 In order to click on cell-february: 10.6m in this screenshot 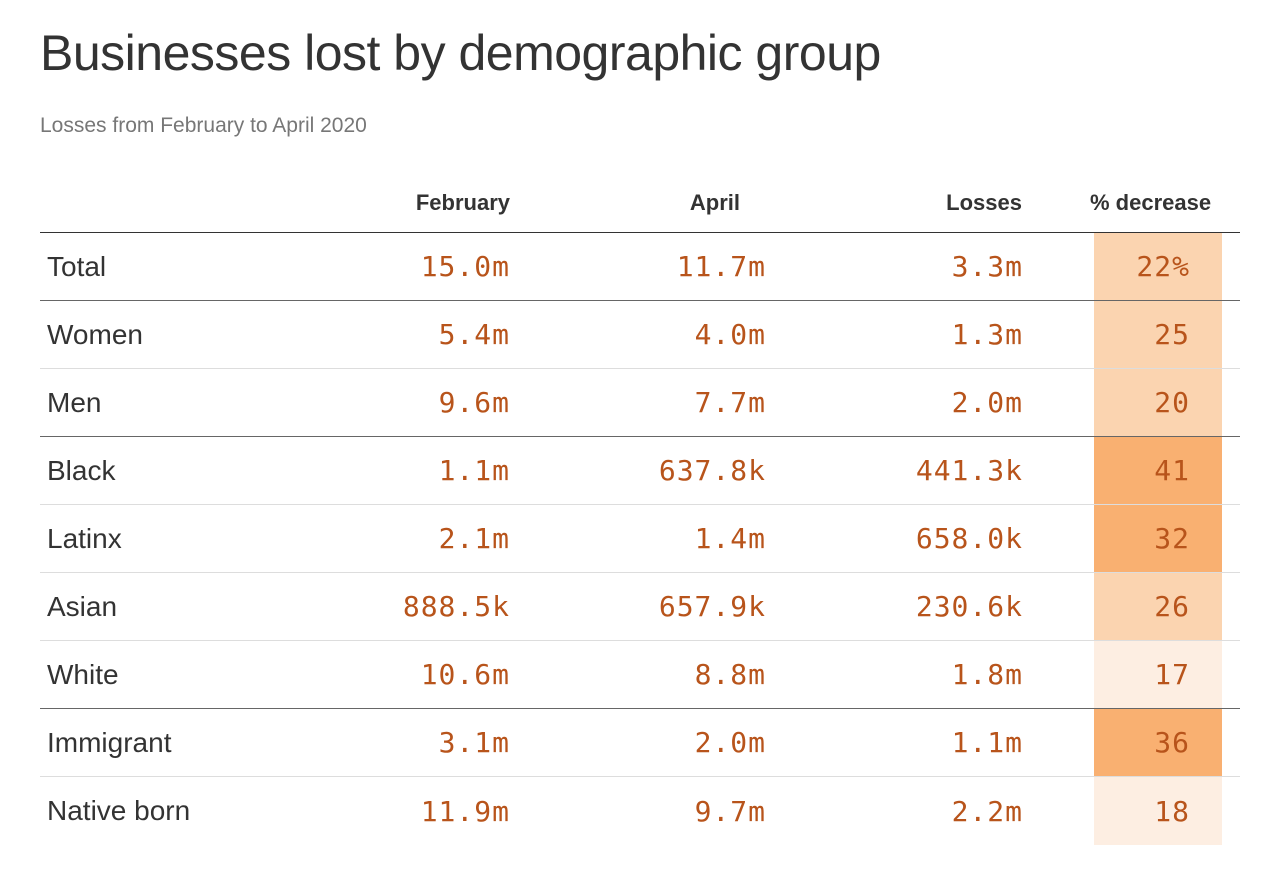, I will do `click(465, 674)`.